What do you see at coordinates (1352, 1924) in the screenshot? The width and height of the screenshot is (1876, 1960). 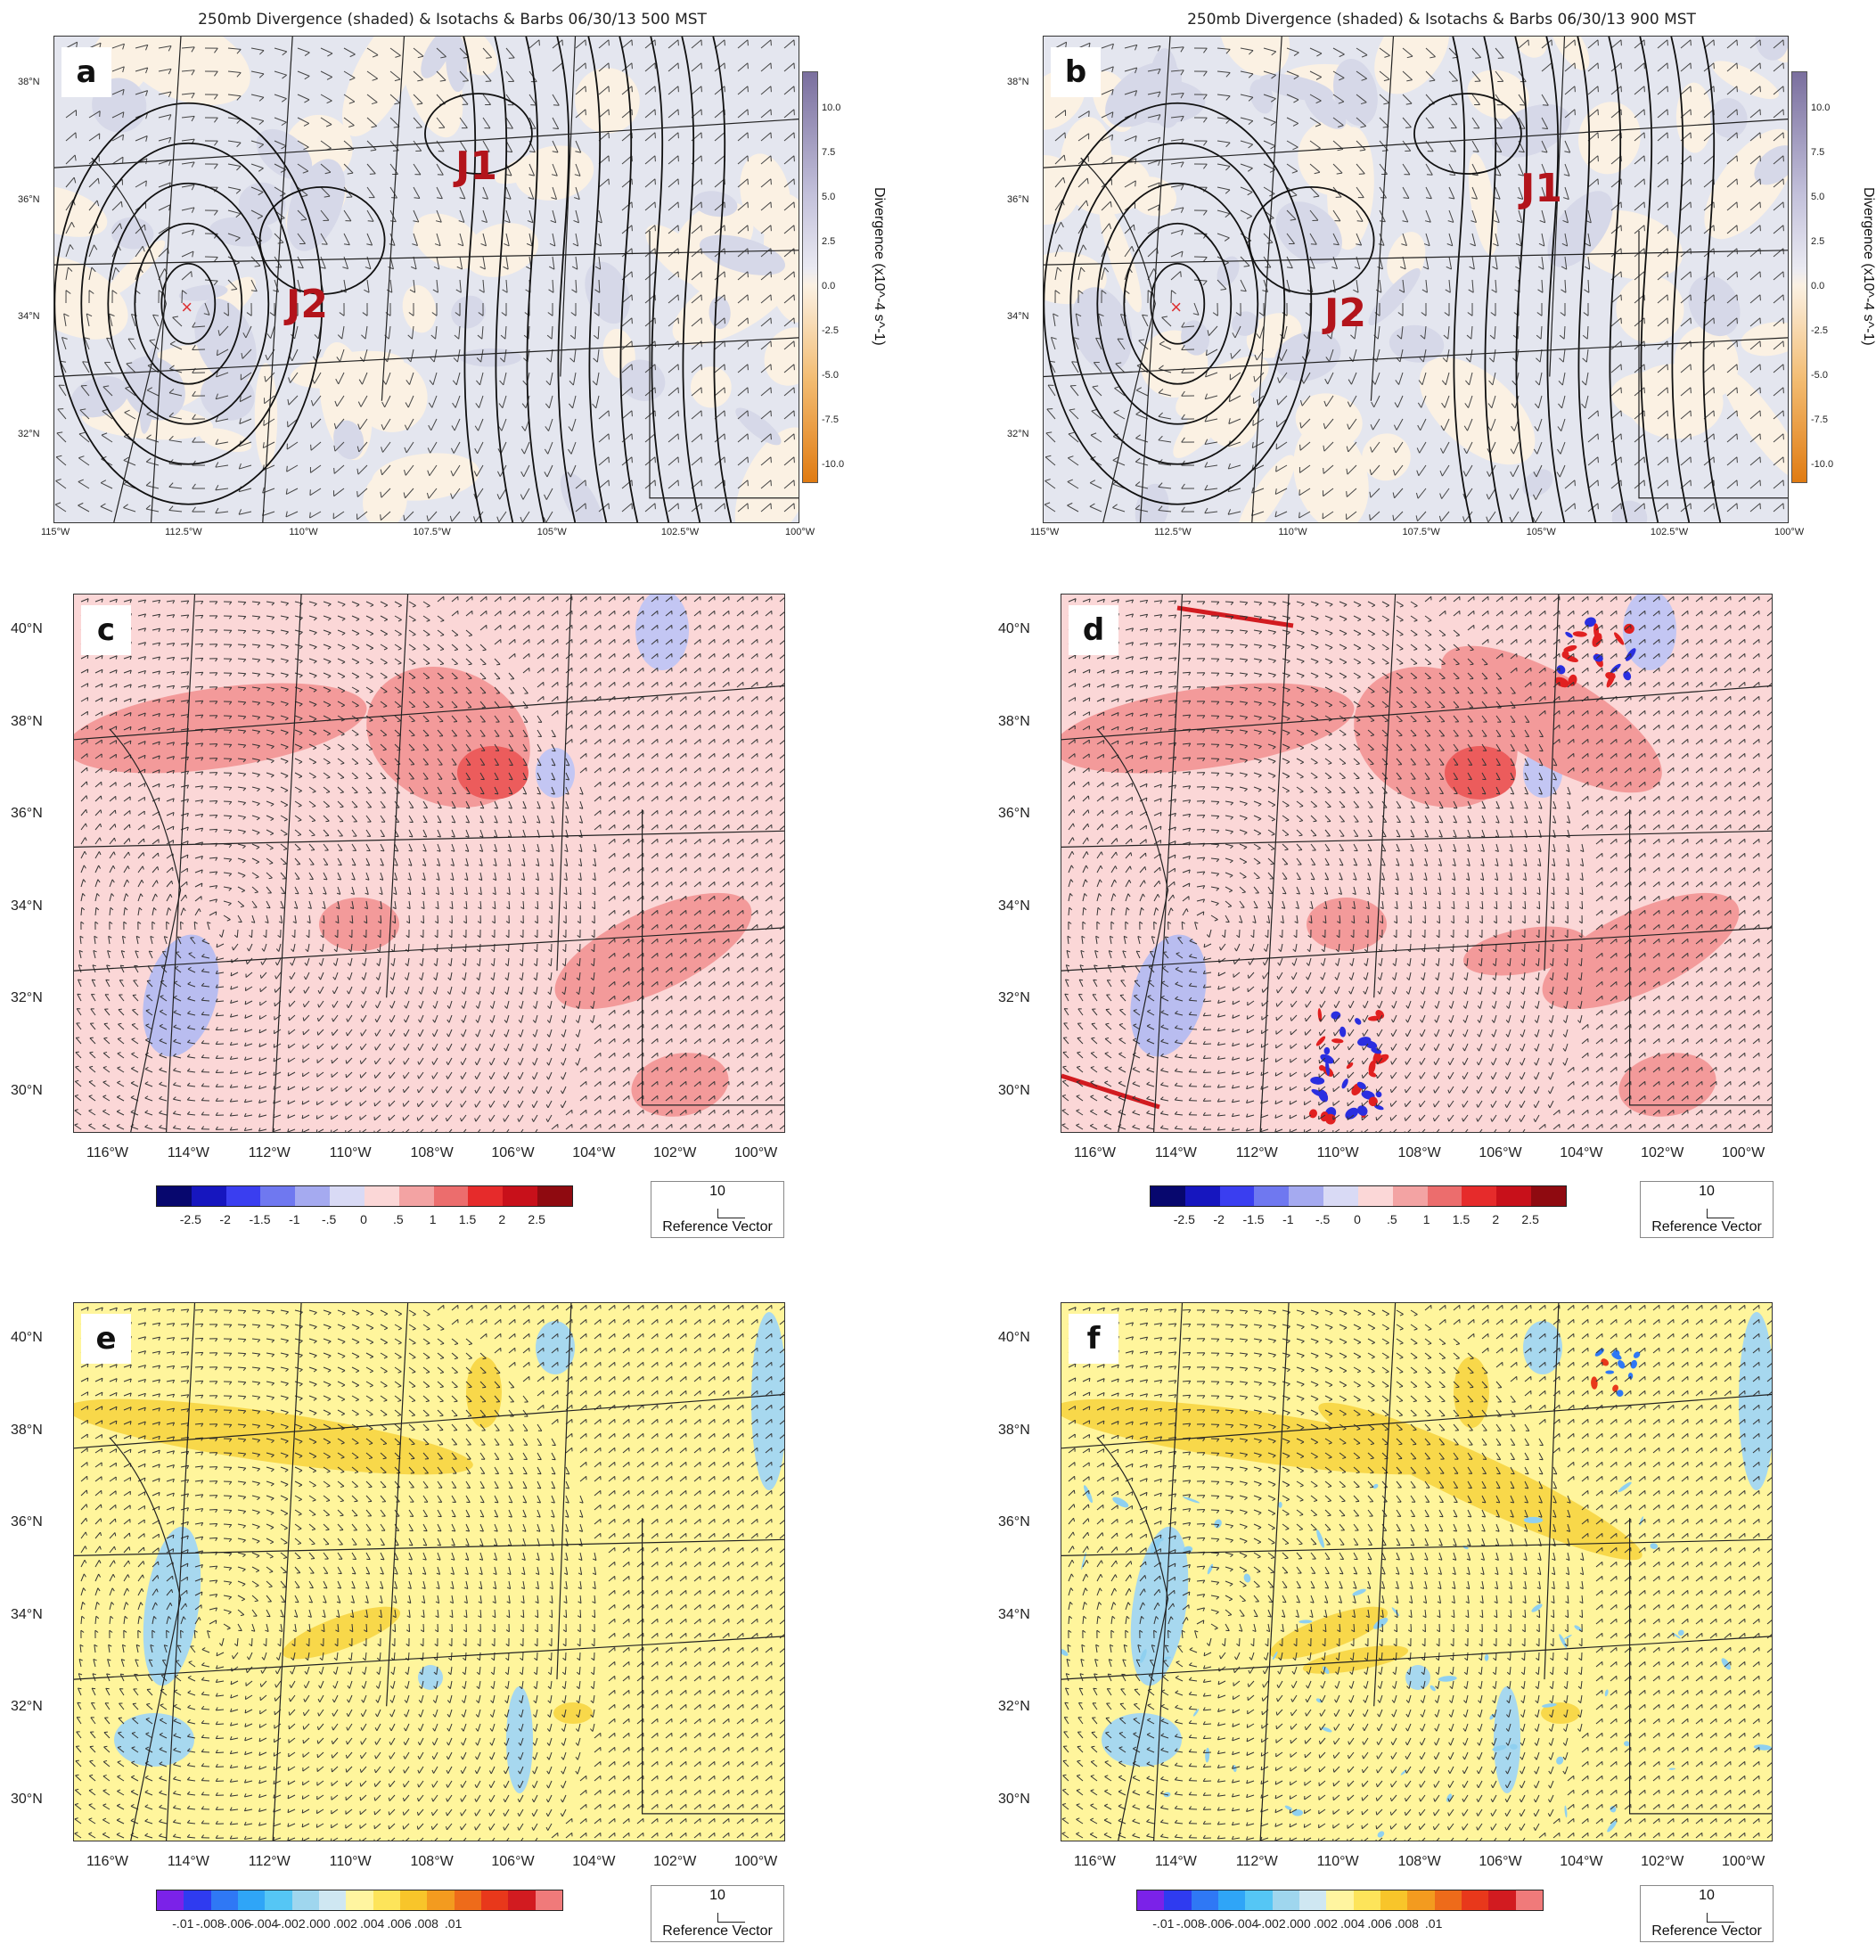 I see `colorbar-tick-label: .004` at bounding box center [1352, 1924].